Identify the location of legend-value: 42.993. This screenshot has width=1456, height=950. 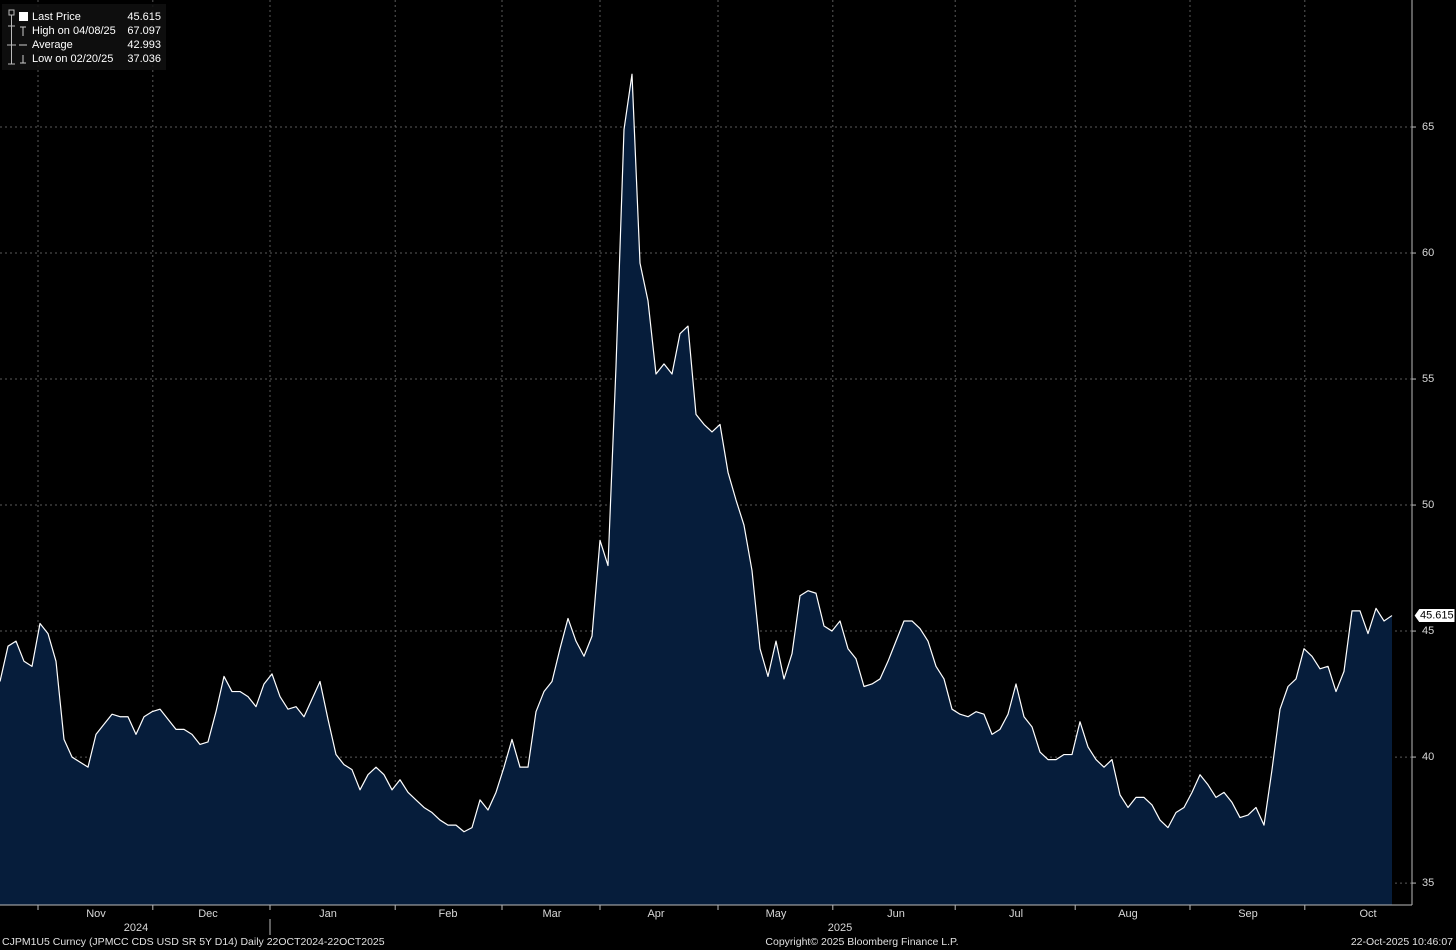
(144, 45).